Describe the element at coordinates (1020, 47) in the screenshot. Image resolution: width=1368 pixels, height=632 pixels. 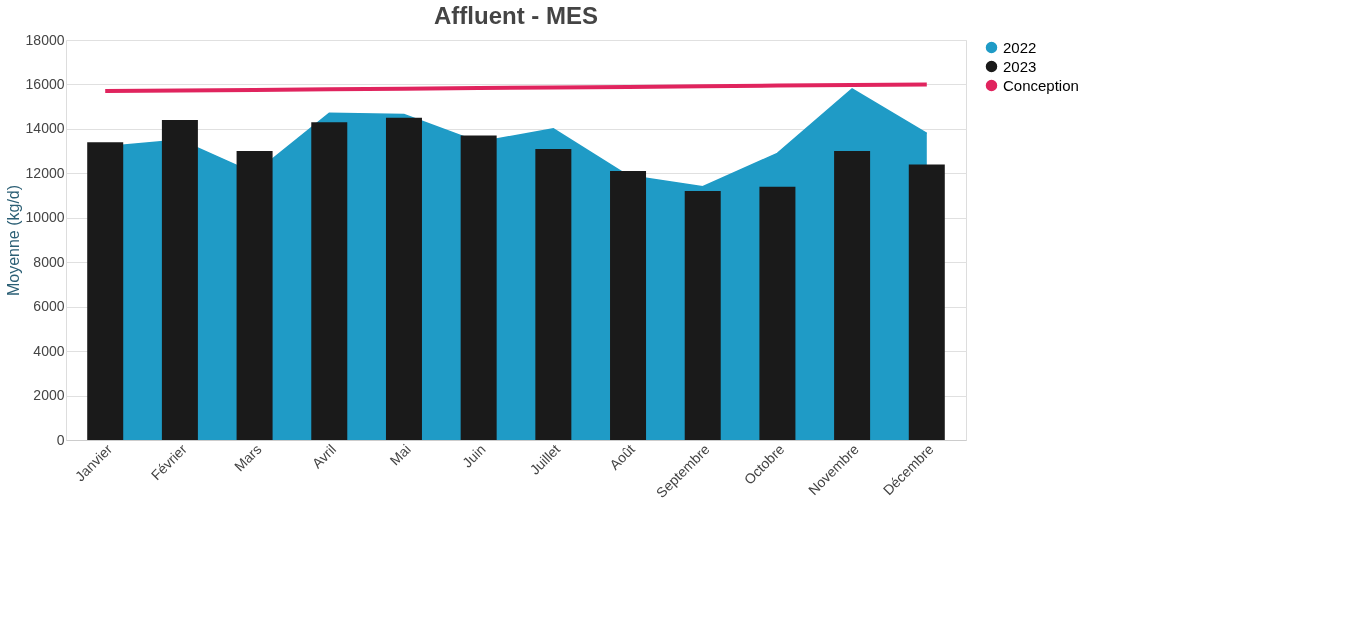
I see `legend-label: 2022` at that location.